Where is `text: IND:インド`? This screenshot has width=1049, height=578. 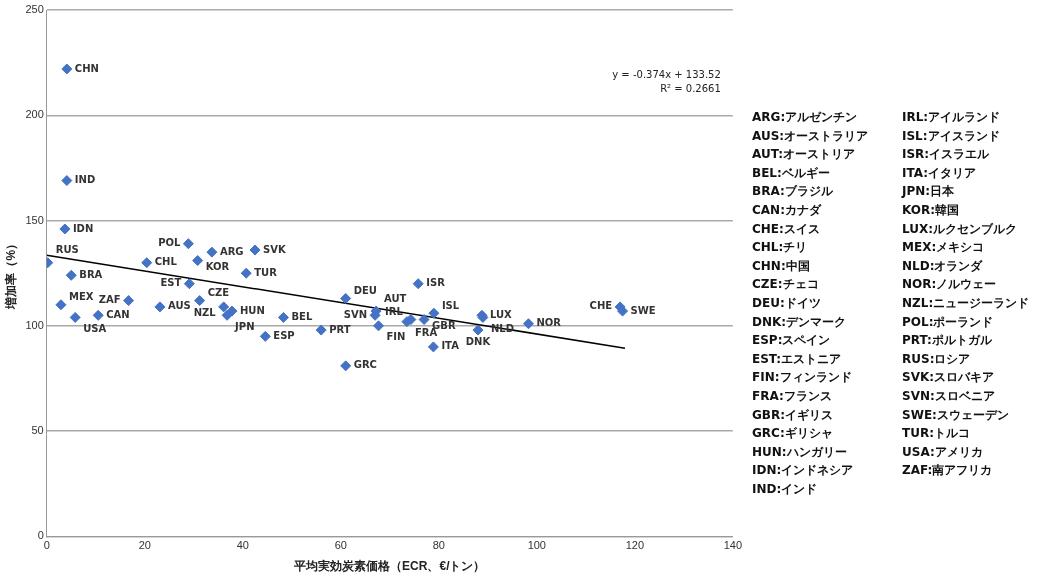 text: IND:インド is located at coordinates (785, 489).